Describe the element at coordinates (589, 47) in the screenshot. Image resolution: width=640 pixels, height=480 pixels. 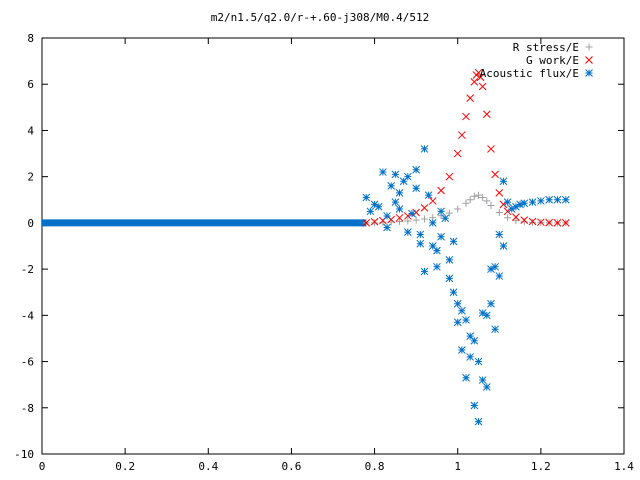
I see `legend-r-stress-marker` at that location.